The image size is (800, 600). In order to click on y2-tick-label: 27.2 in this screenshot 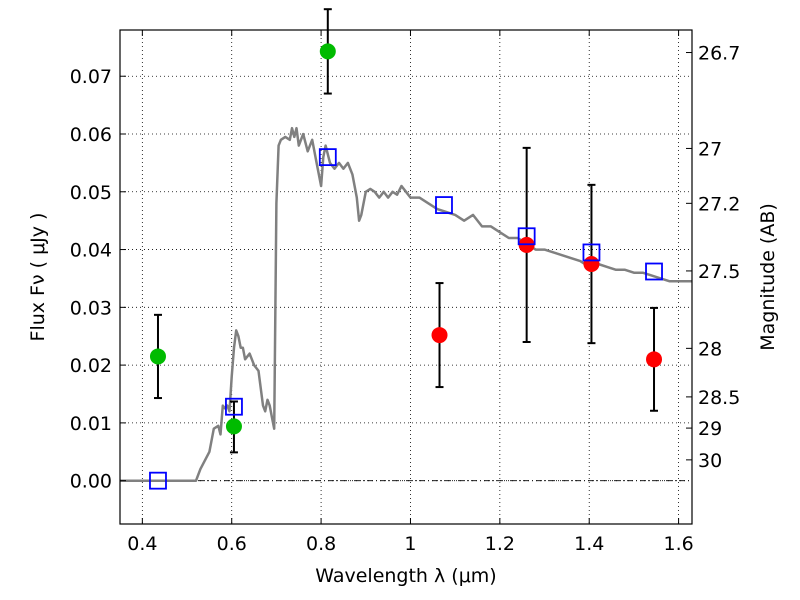, I will do `click(719, 204)`.